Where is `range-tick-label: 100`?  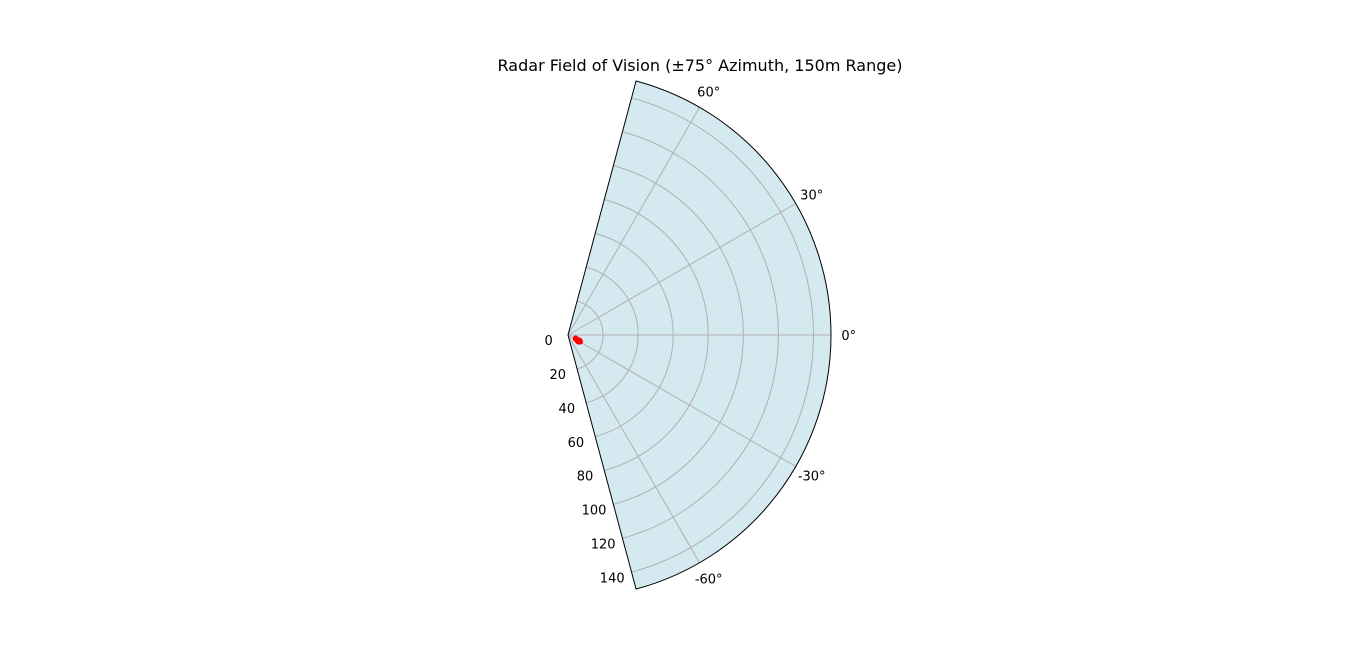 range-tick-label: 100 is located at coordinates (594, 511).